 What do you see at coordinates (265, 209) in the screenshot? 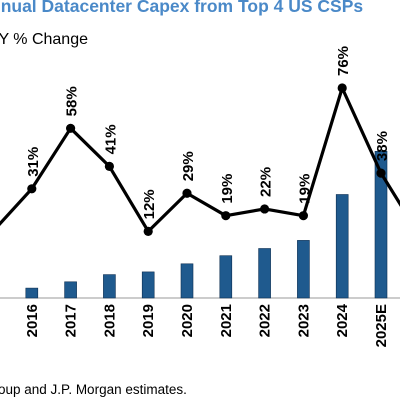
I see `yoy-point-2022` at bounding box center [265, 209].